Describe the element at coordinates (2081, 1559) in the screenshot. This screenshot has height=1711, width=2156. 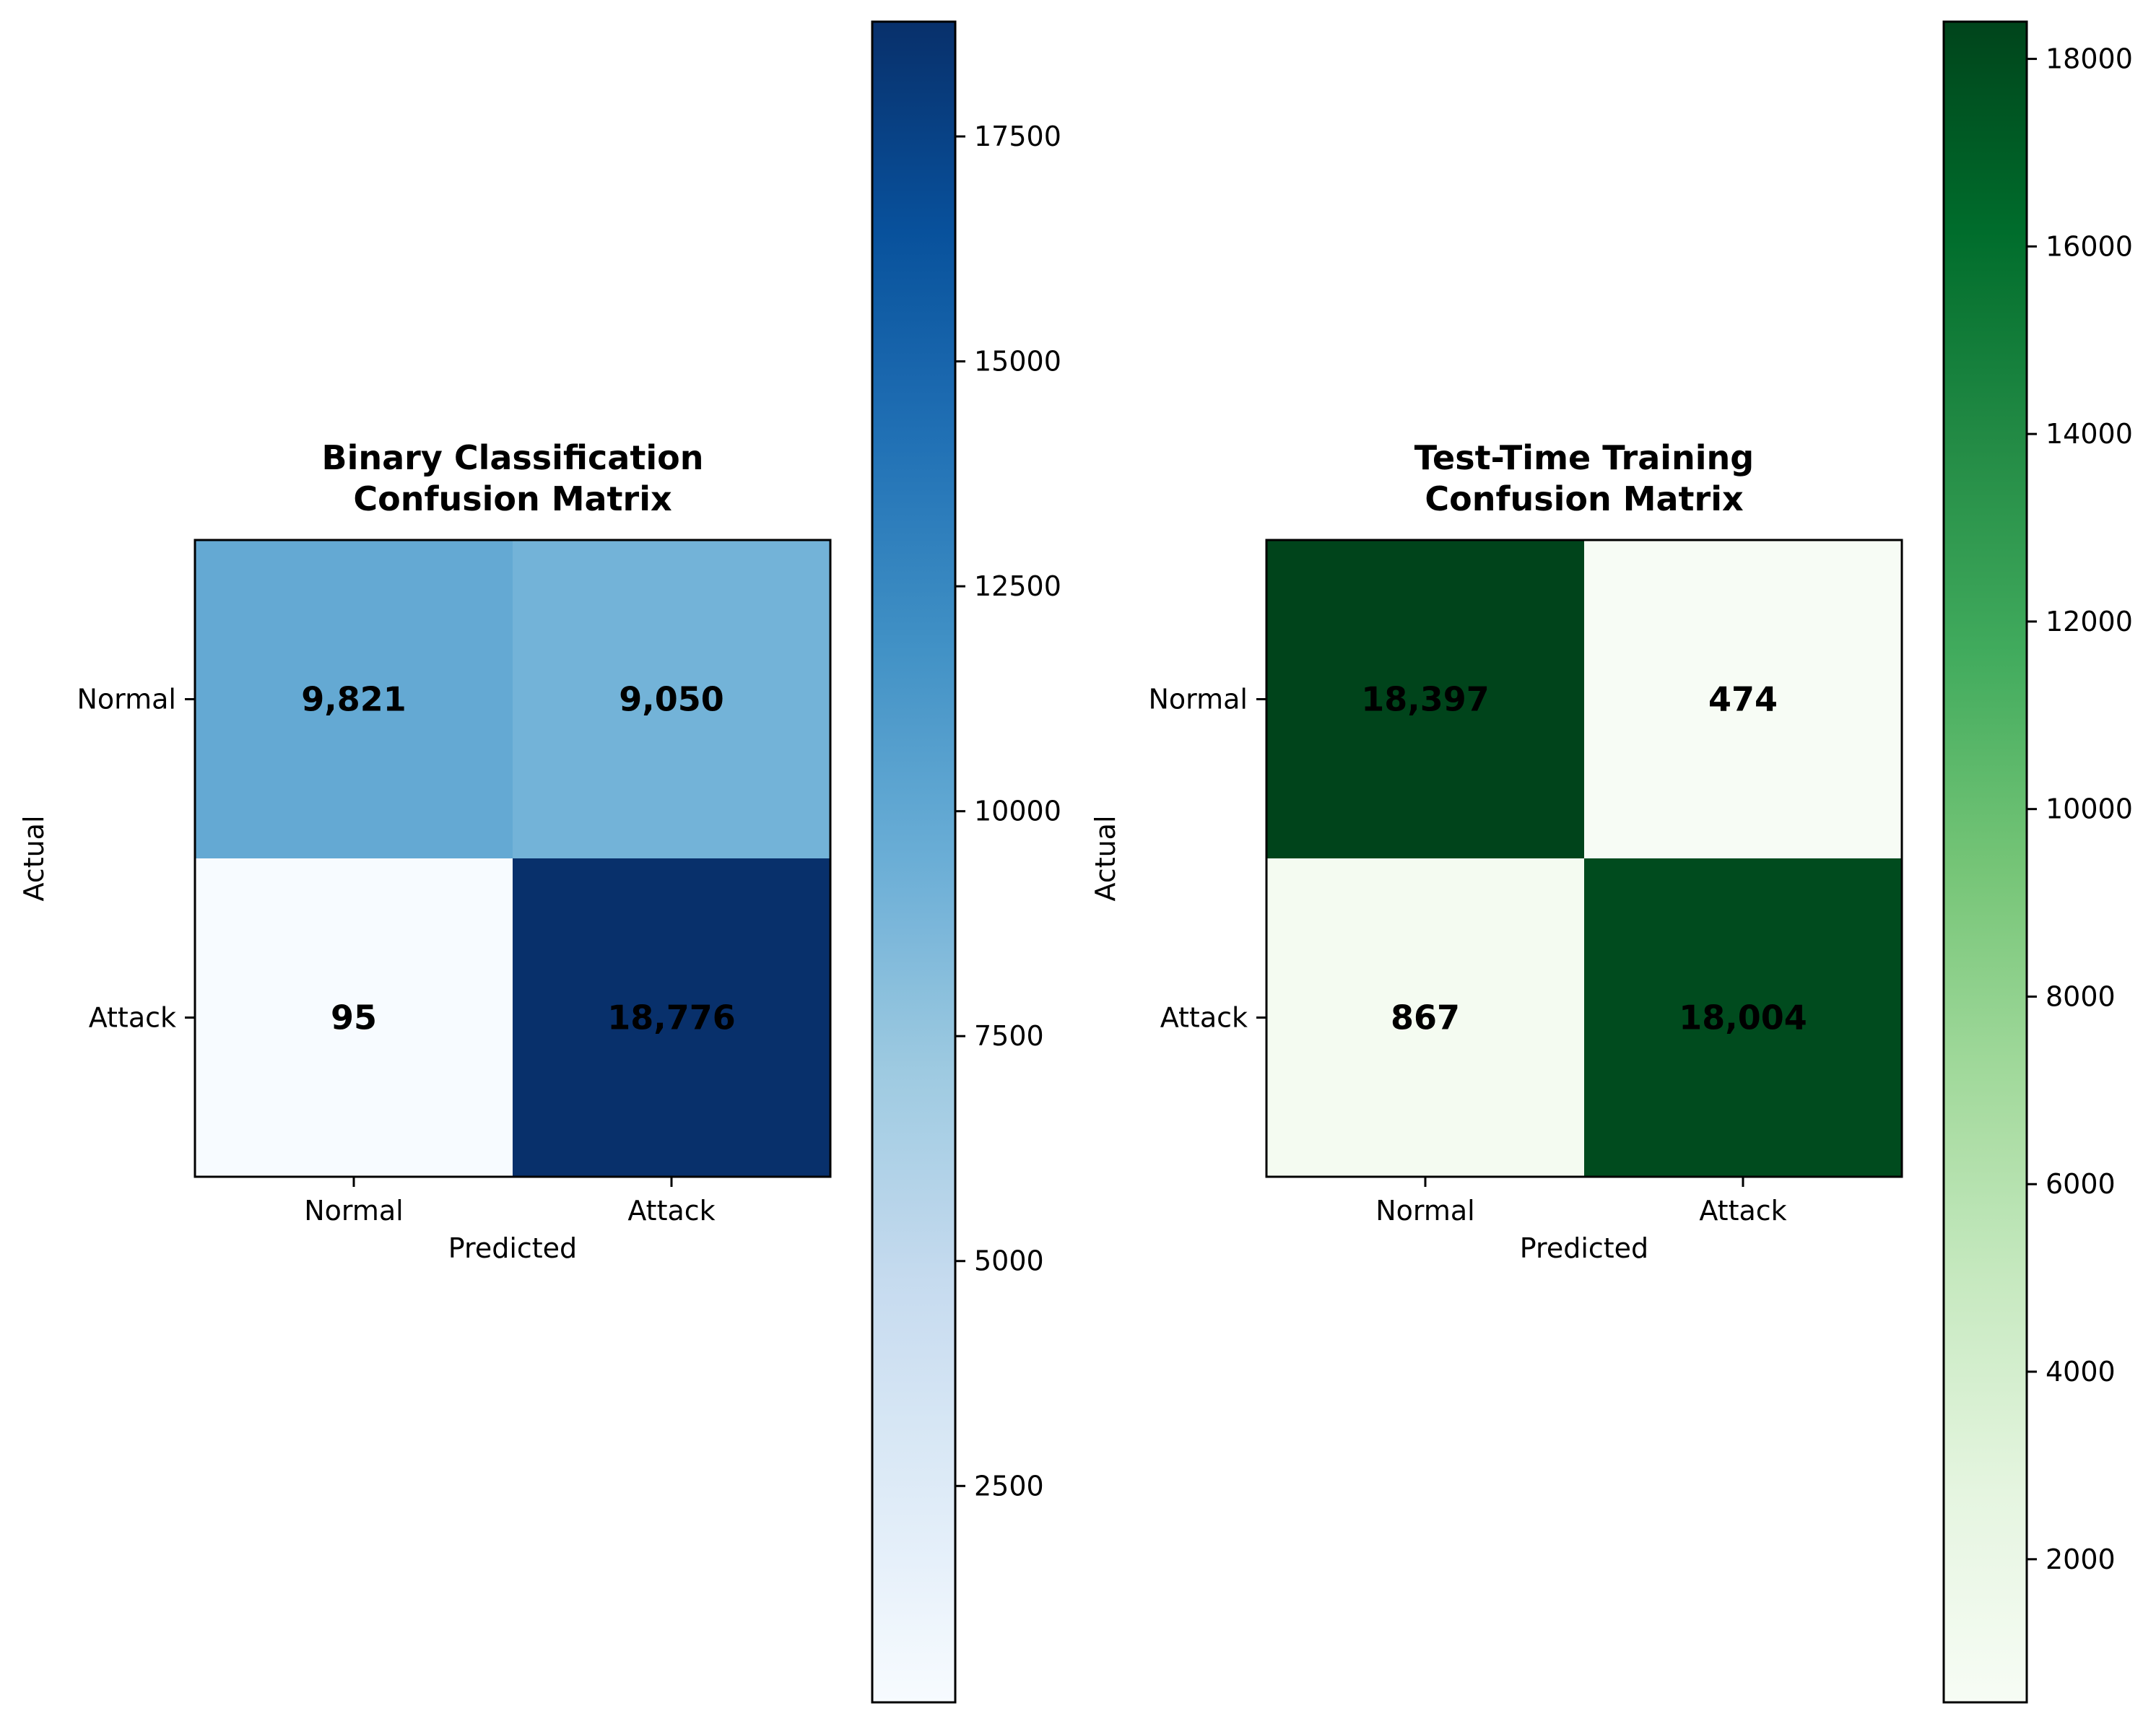
I see `colorbar-tick-label: 2000` at that location.